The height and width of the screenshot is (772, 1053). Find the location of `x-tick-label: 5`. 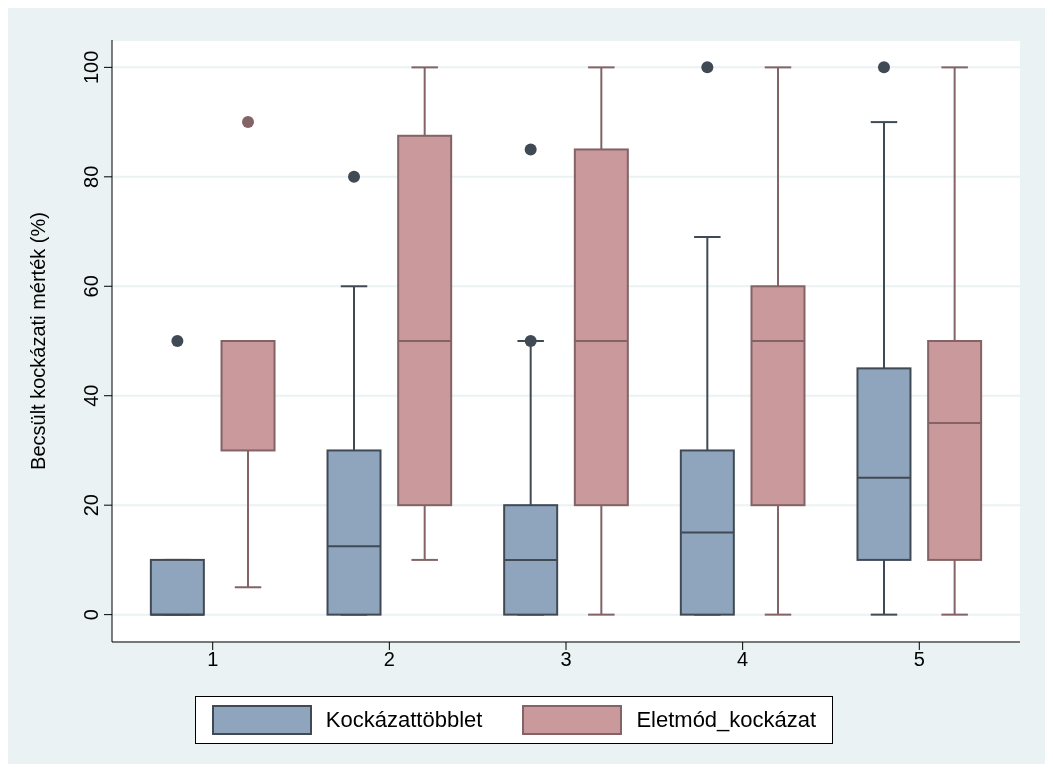

x-tick-label: 5 is located at coordinates (919, 659).